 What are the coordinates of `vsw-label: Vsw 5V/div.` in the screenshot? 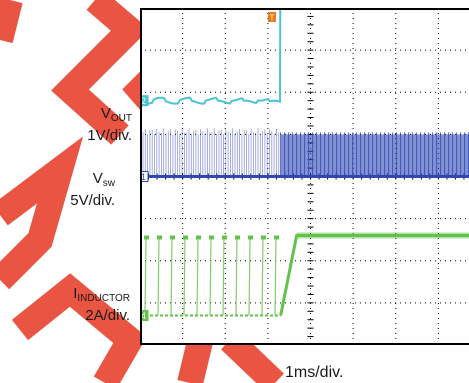 It's located at (92, 189).